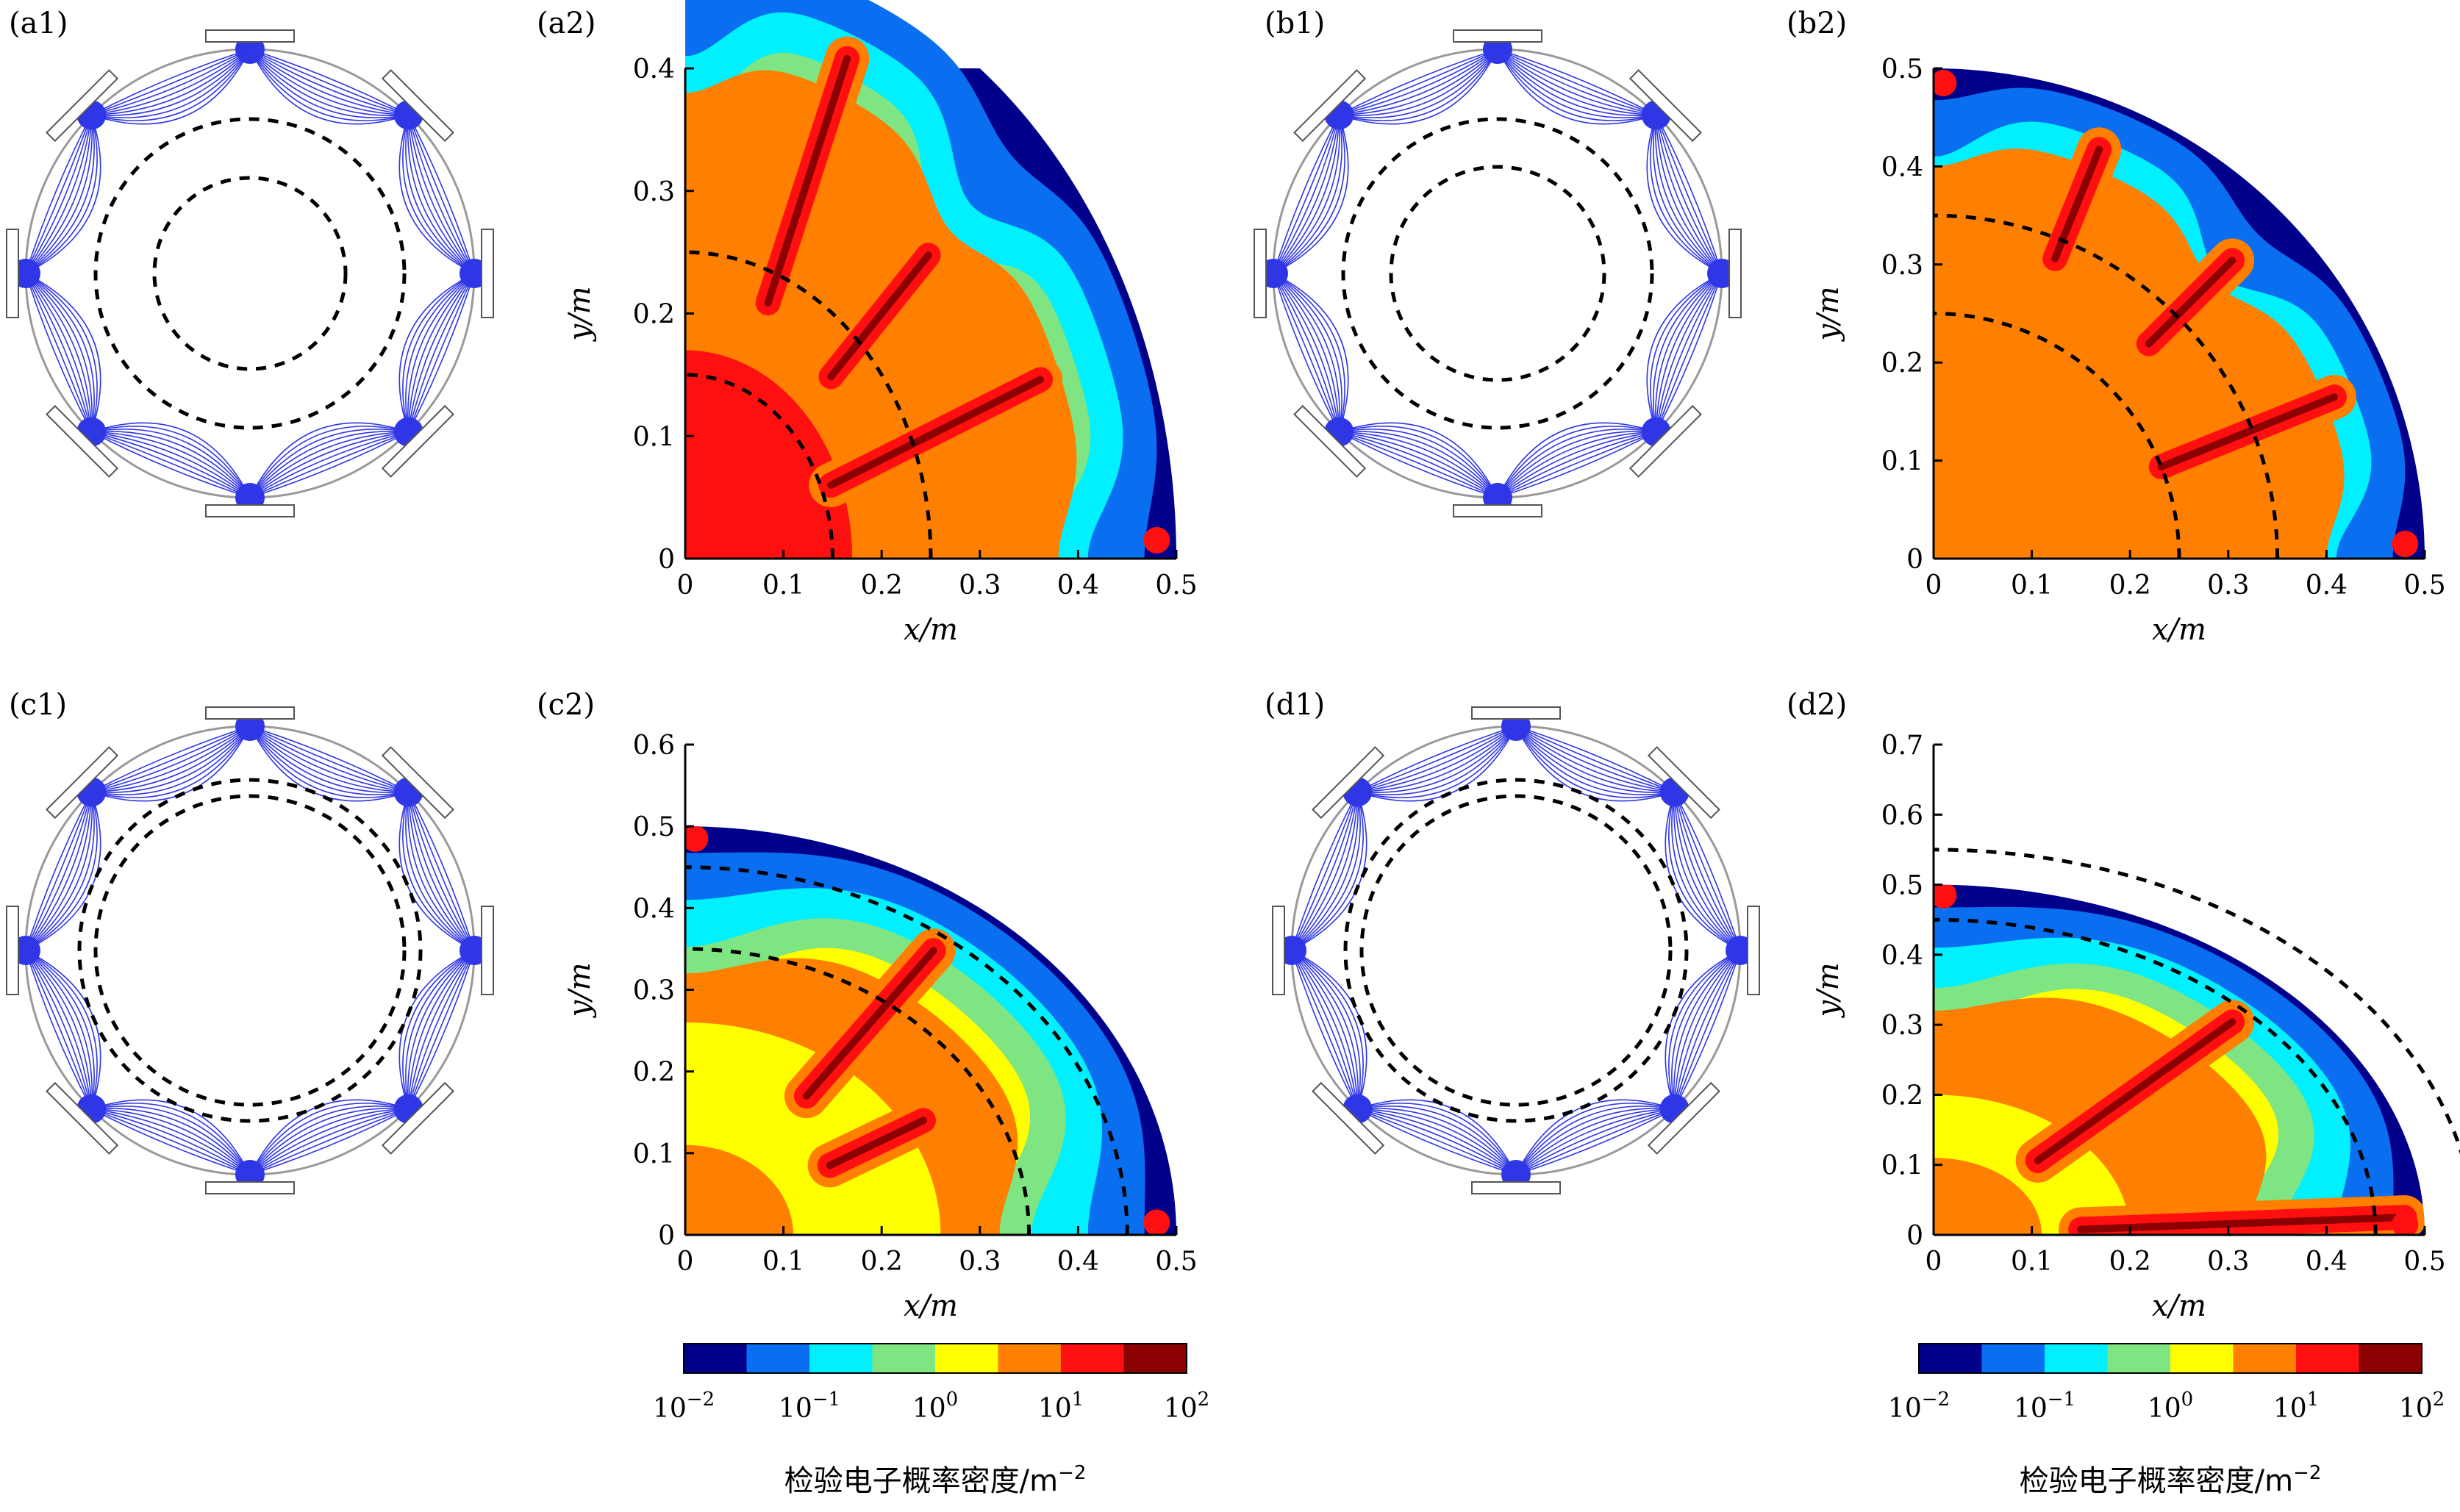 This screenshot has height=1512, width=2460. What do you see at coordinates (2044, 1406) in the screenshot?
I see `colorbar-tick: 10⁻¹` at bounding box center [2044, 1406].